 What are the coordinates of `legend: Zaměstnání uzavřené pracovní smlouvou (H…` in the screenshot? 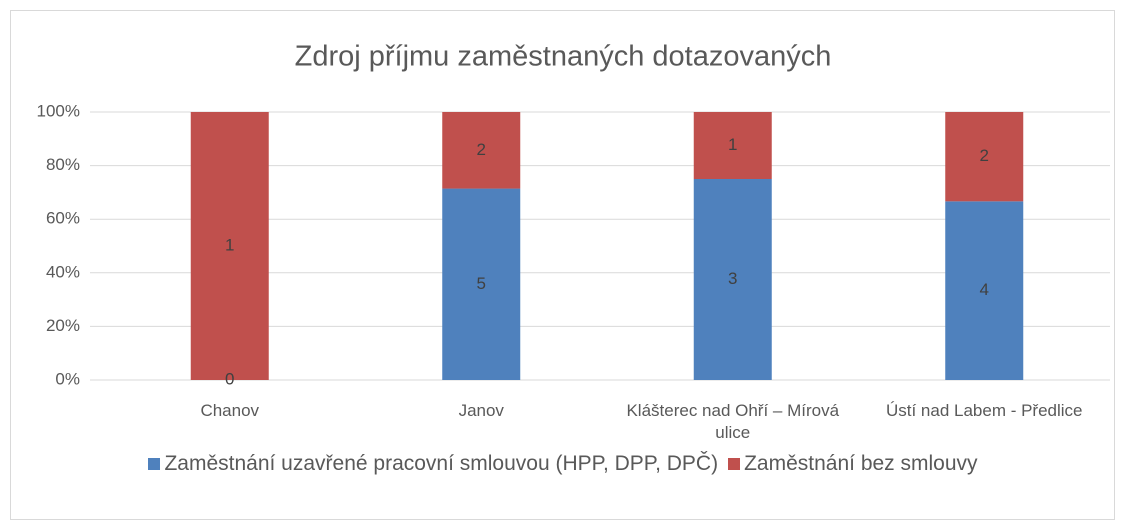 It's located at (563, 464).